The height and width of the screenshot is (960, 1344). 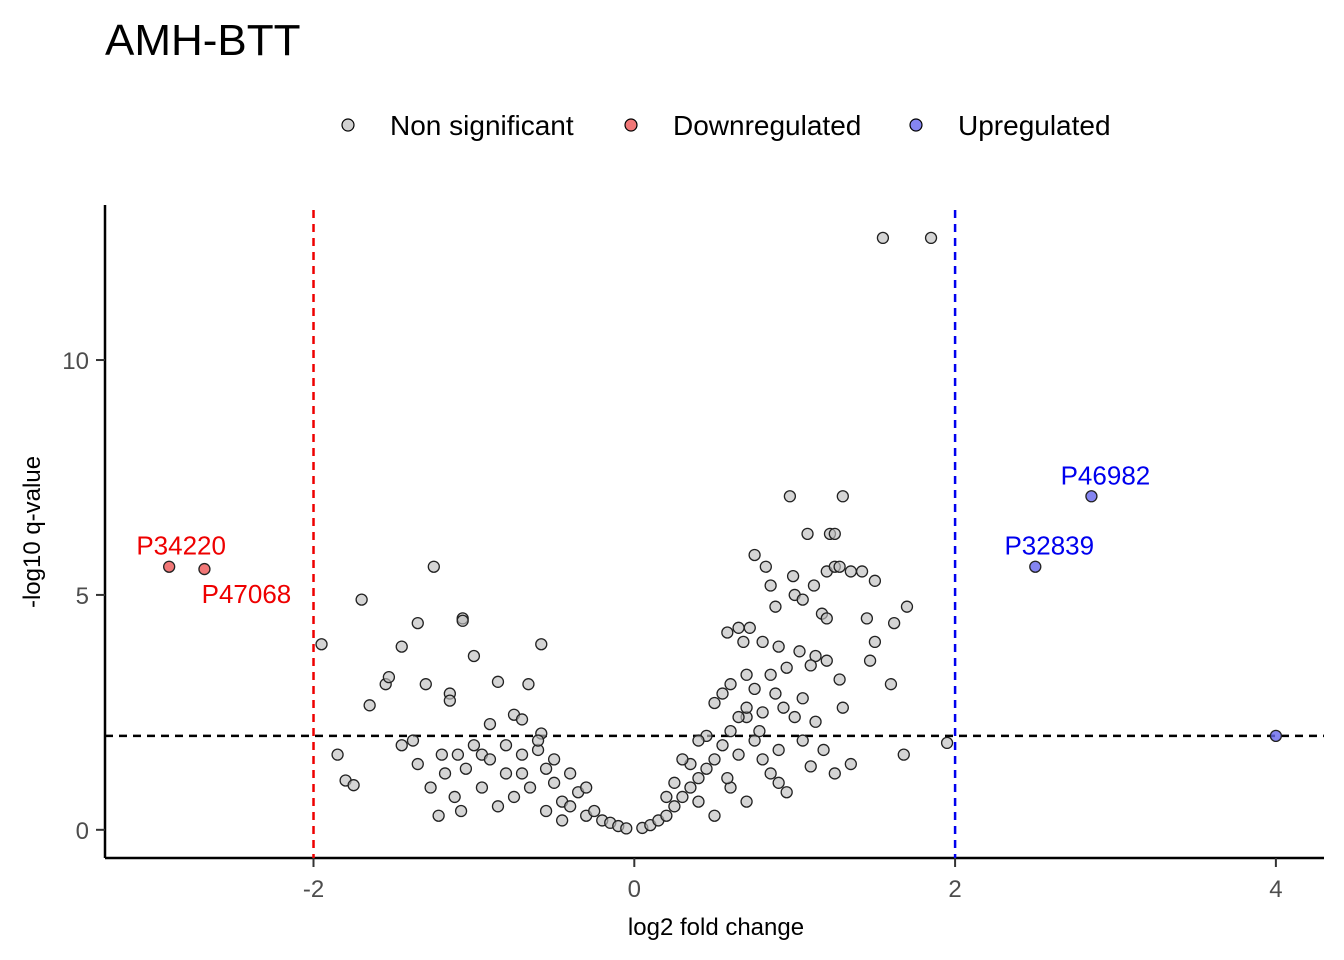 I want to click on y-tick-label: 5, so click(x=82, y=596).